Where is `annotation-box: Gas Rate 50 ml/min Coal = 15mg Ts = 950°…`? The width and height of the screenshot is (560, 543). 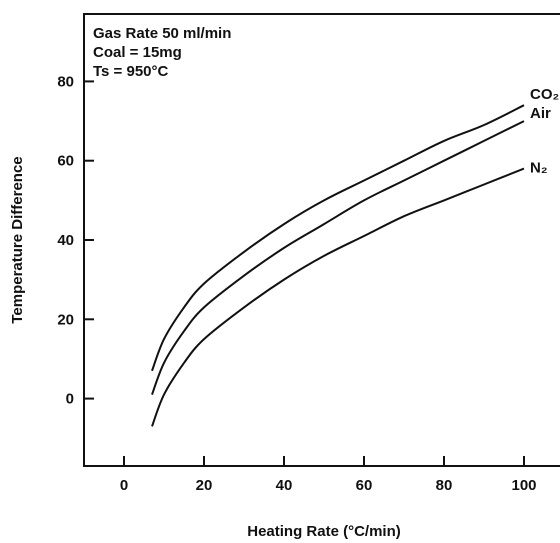 annotation-box: Gas Rate 50 ml/min Coal = 15mg Ts = 950°… is located at coordinates (162, 52).